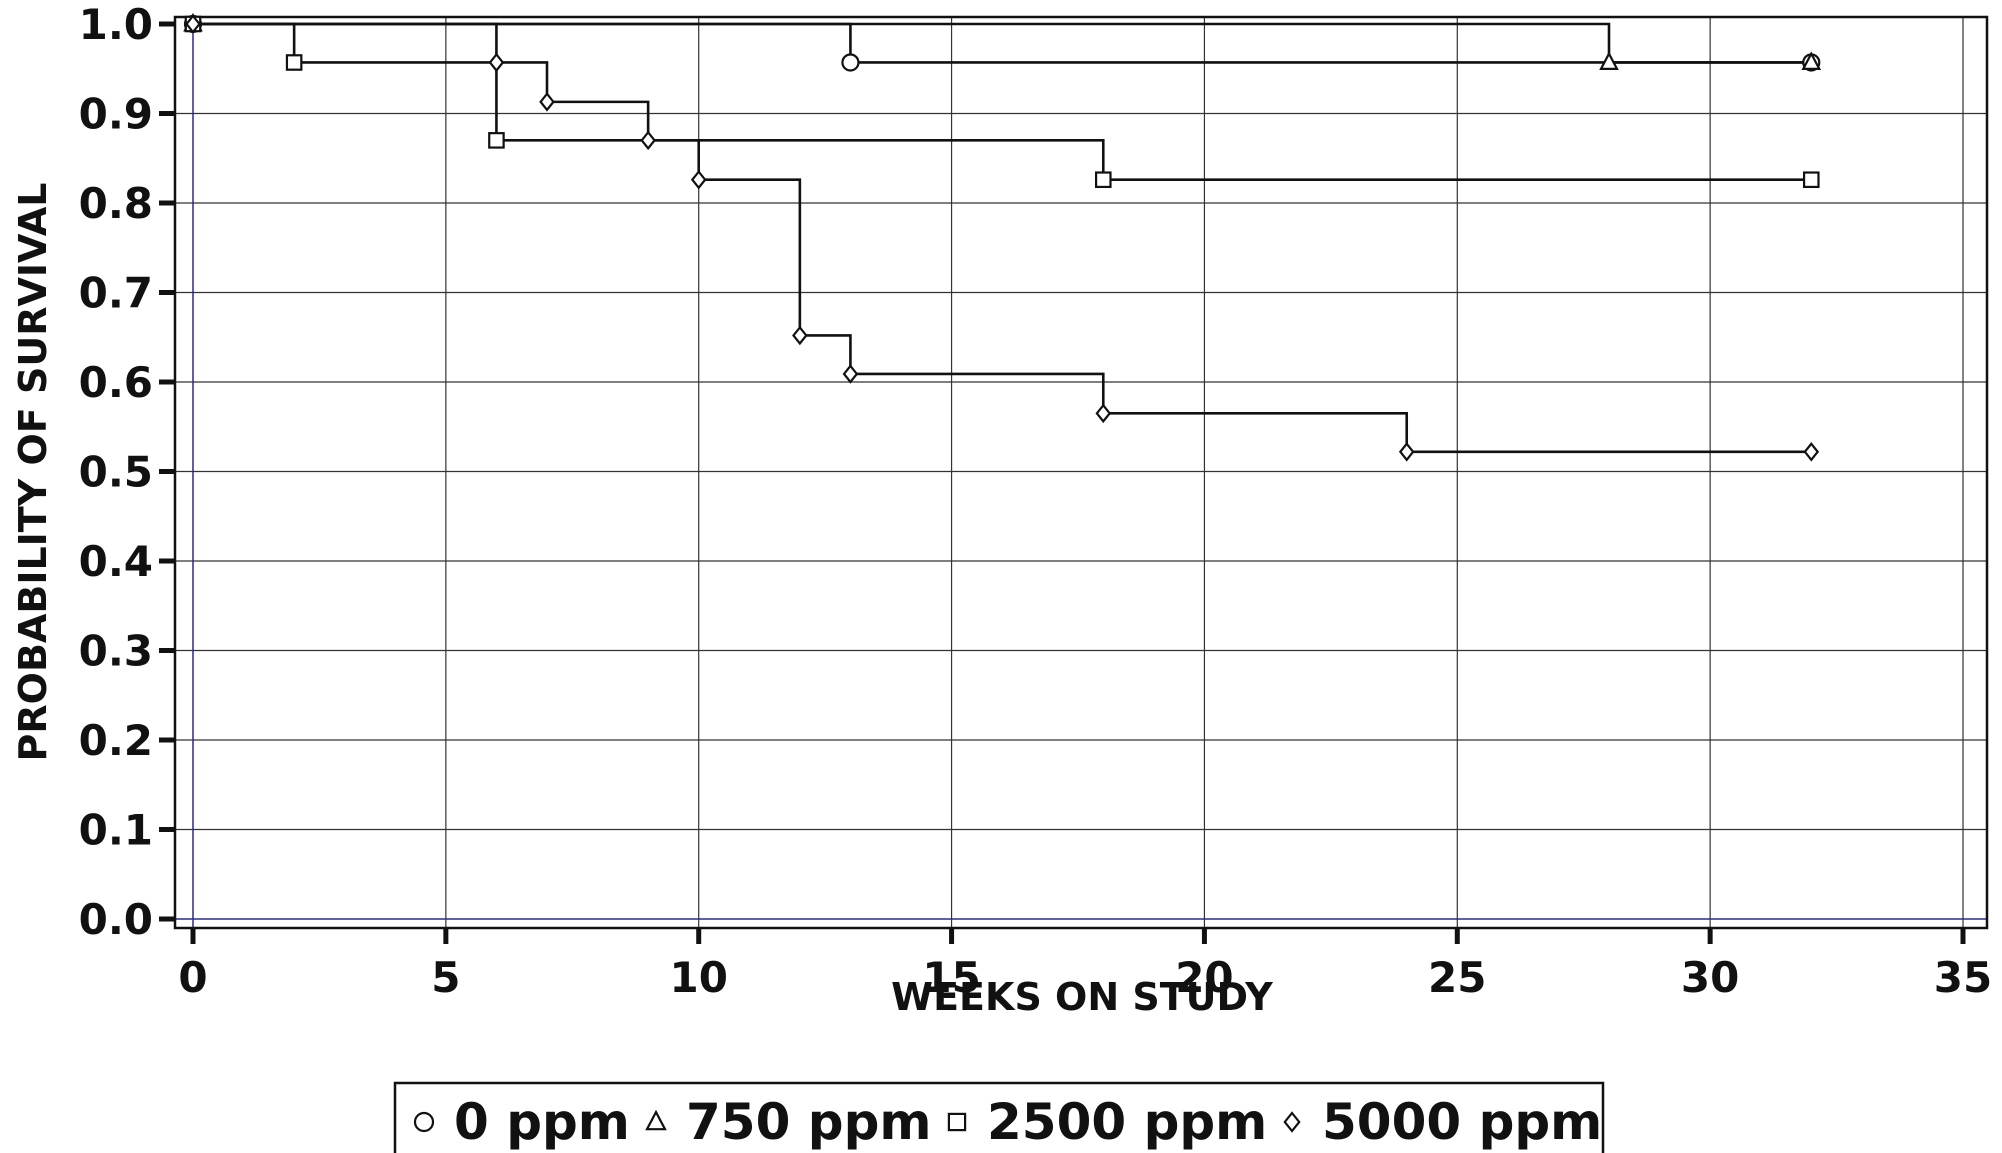 The image size is (2002, 1153). What do you see at coordinates (957, 1122) in the screenshot?
I see `legend-marker-square` at bounding box center [957, 1122].